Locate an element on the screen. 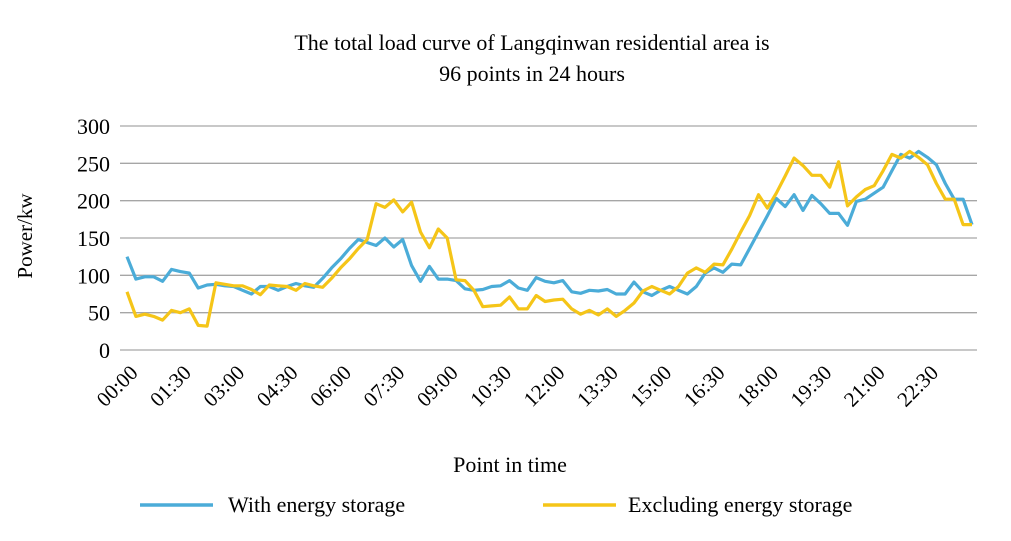 This screenshot has width=1011, height=541. x-tick-label-0000: 00:00 is located at coordinates (117, 386).